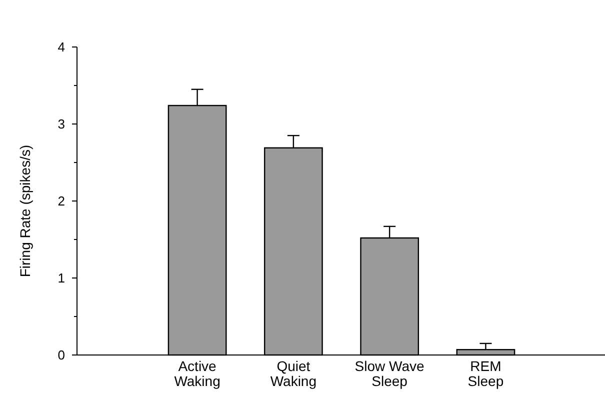 The height and width of the screenshot is (400, 605). I want to click on y-tick-label: 2, so click(61, 201).